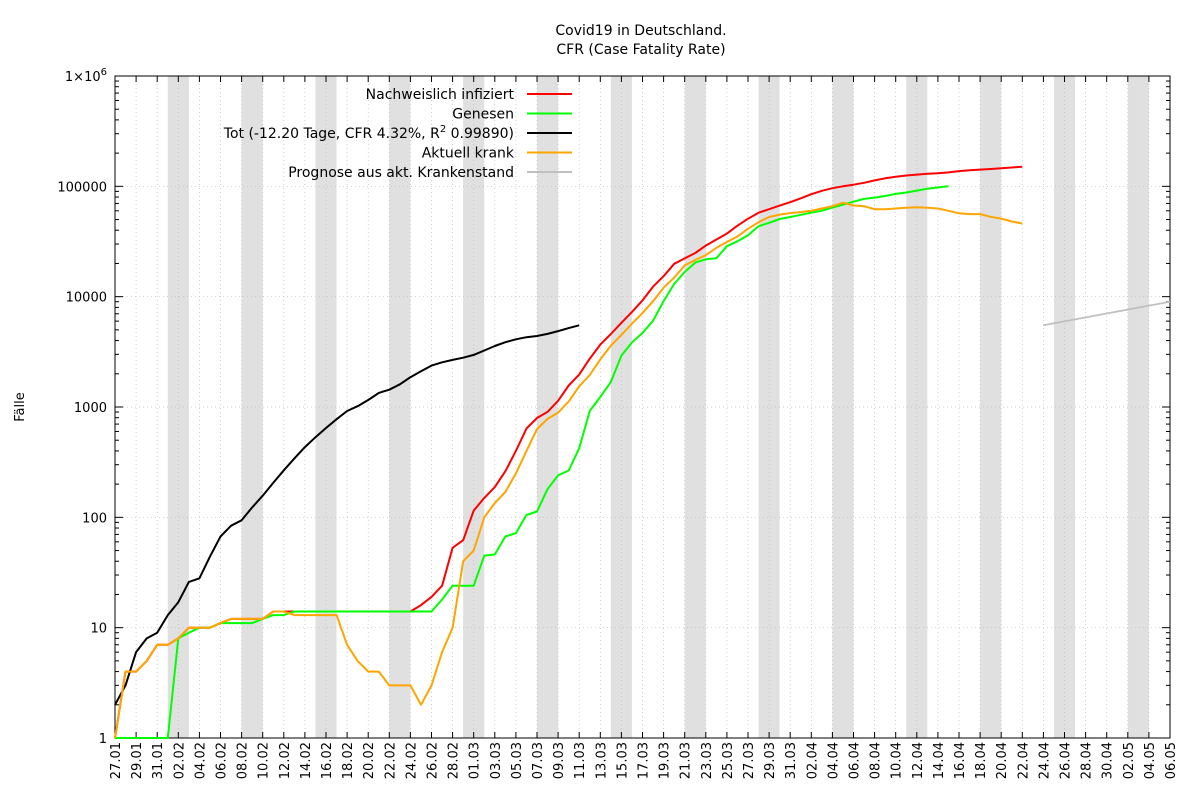 This screenshot has width=1200, height=800. Describe the element at coordinates (517, 760) in the screenshot. I see `x-tick-label: 05.03` at that location.